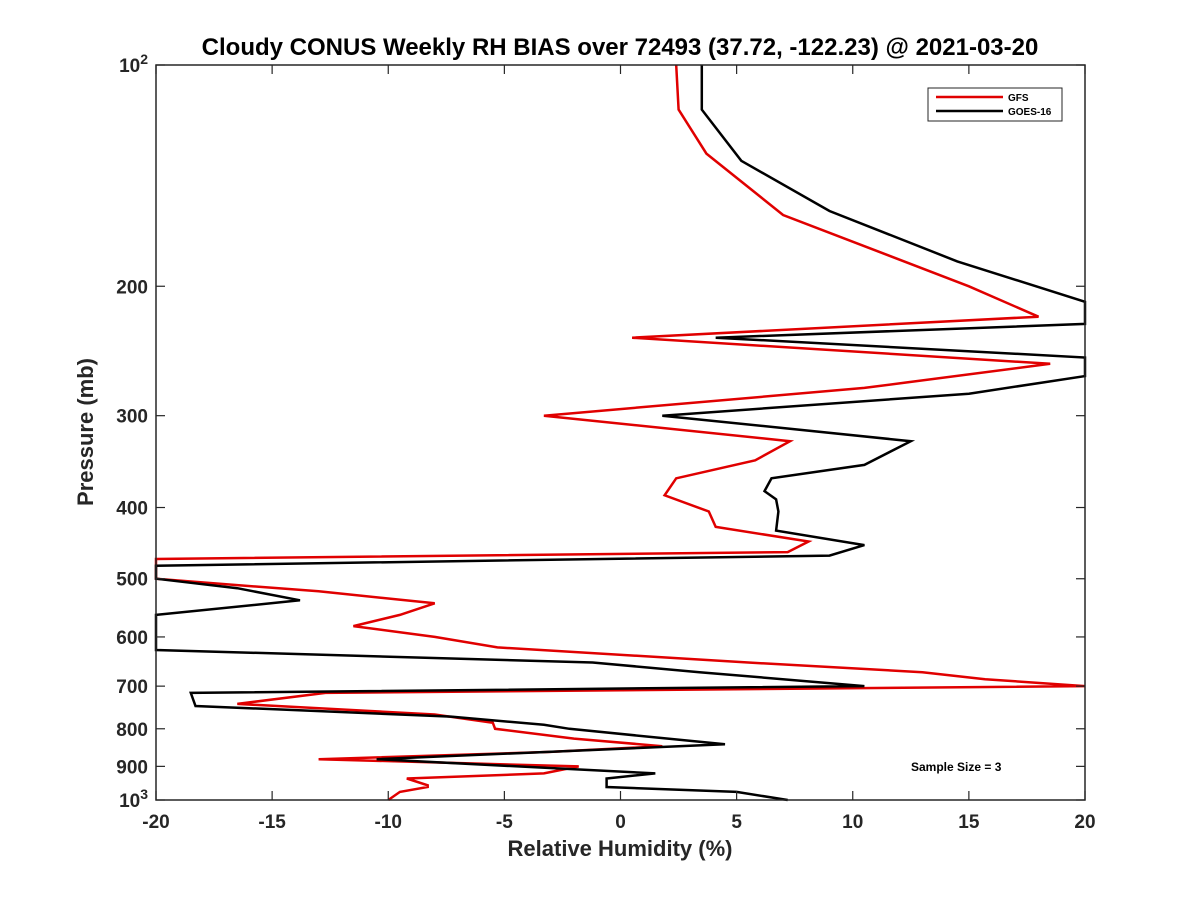  Describe the element at coordinates (504, 822) in the screenshot. I see `x-tick-label: -5` at that location.